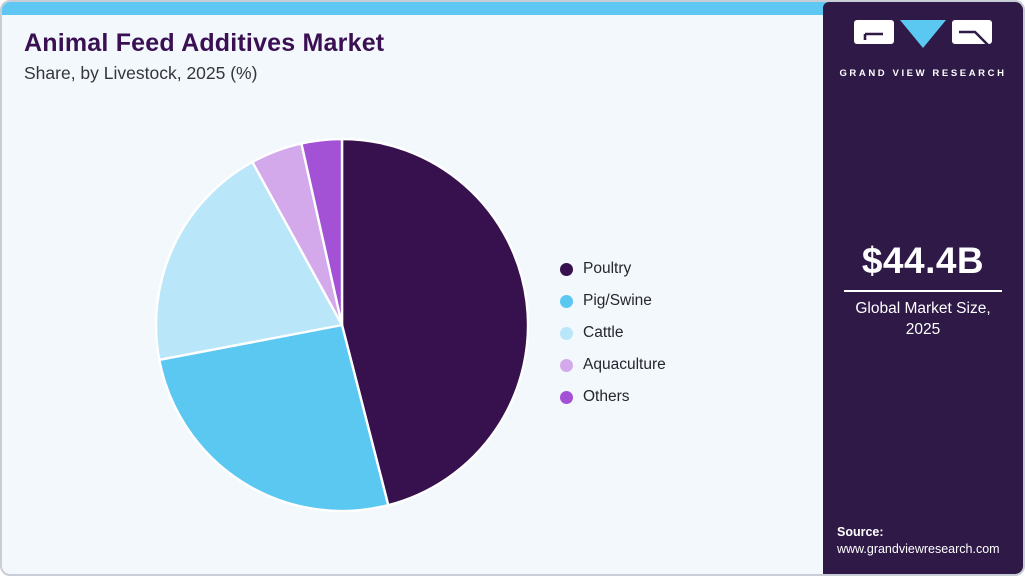 The width and height of the screenshot is (1025, 576). What do you see at coordinates (435, 322) in the screenshot?
I see `pie-slice-poultry` at bounding box center [435, 322].